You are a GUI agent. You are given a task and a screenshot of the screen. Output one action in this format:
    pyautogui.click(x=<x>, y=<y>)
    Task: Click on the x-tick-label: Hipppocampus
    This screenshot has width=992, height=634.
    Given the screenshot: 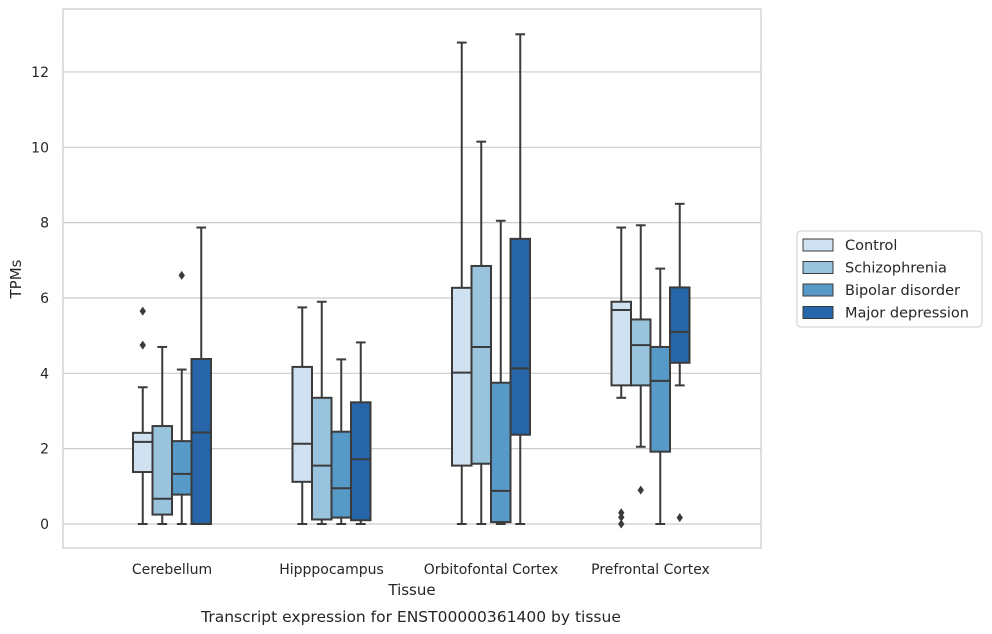 What is the action you would take?
    pyautogui.click(x=331, y=570)
    